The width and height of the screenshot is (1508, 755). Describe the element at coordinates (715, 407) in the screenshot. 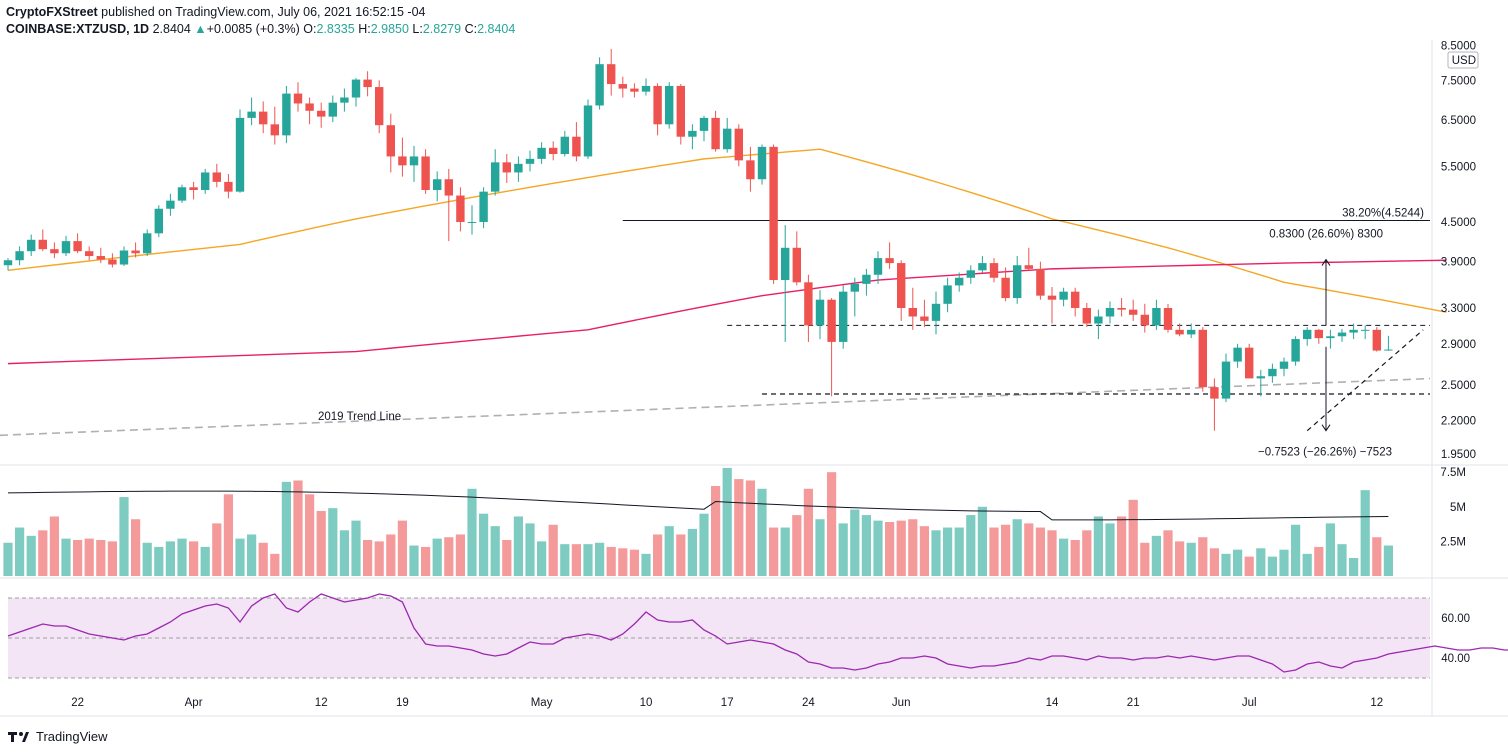

I see `trend-line-2019` at that location.